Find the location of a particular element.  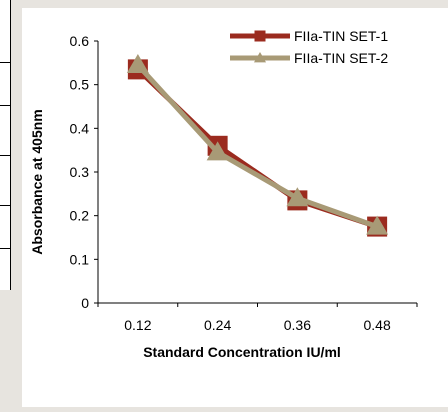

legend-item-2: FIIa-TIN SET-2 is located at coordinates (309, 58).